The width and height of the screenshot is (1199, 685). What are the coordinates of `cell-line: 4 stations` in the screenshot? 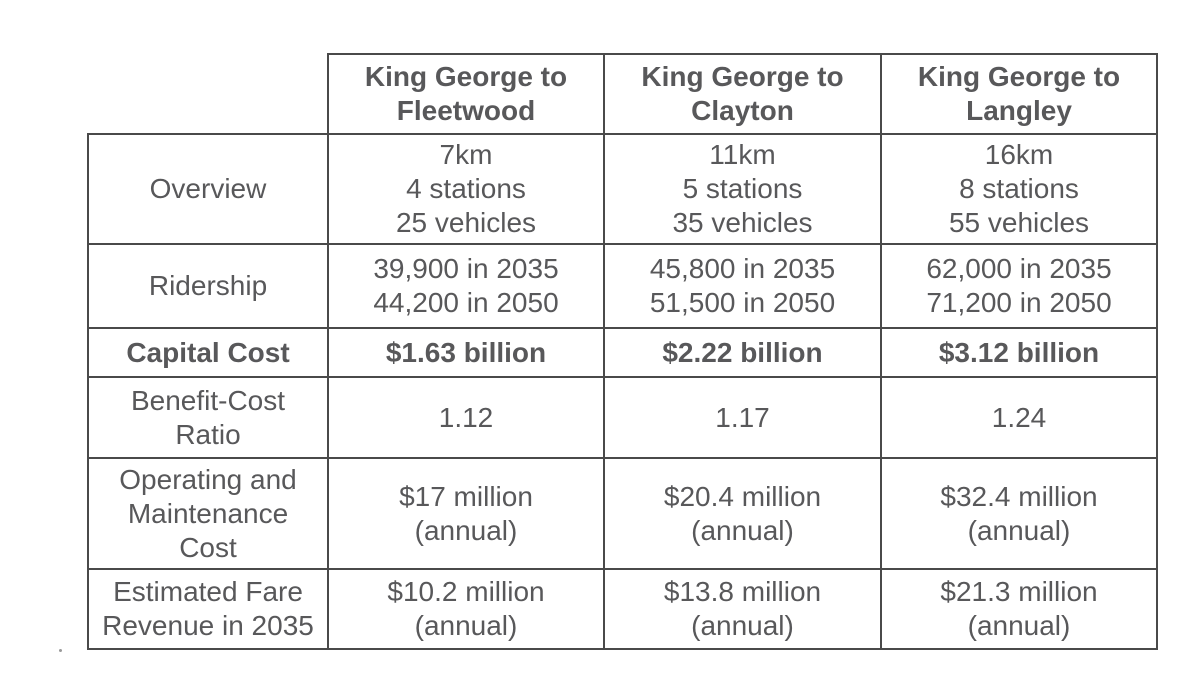 It's located at (466, 188).